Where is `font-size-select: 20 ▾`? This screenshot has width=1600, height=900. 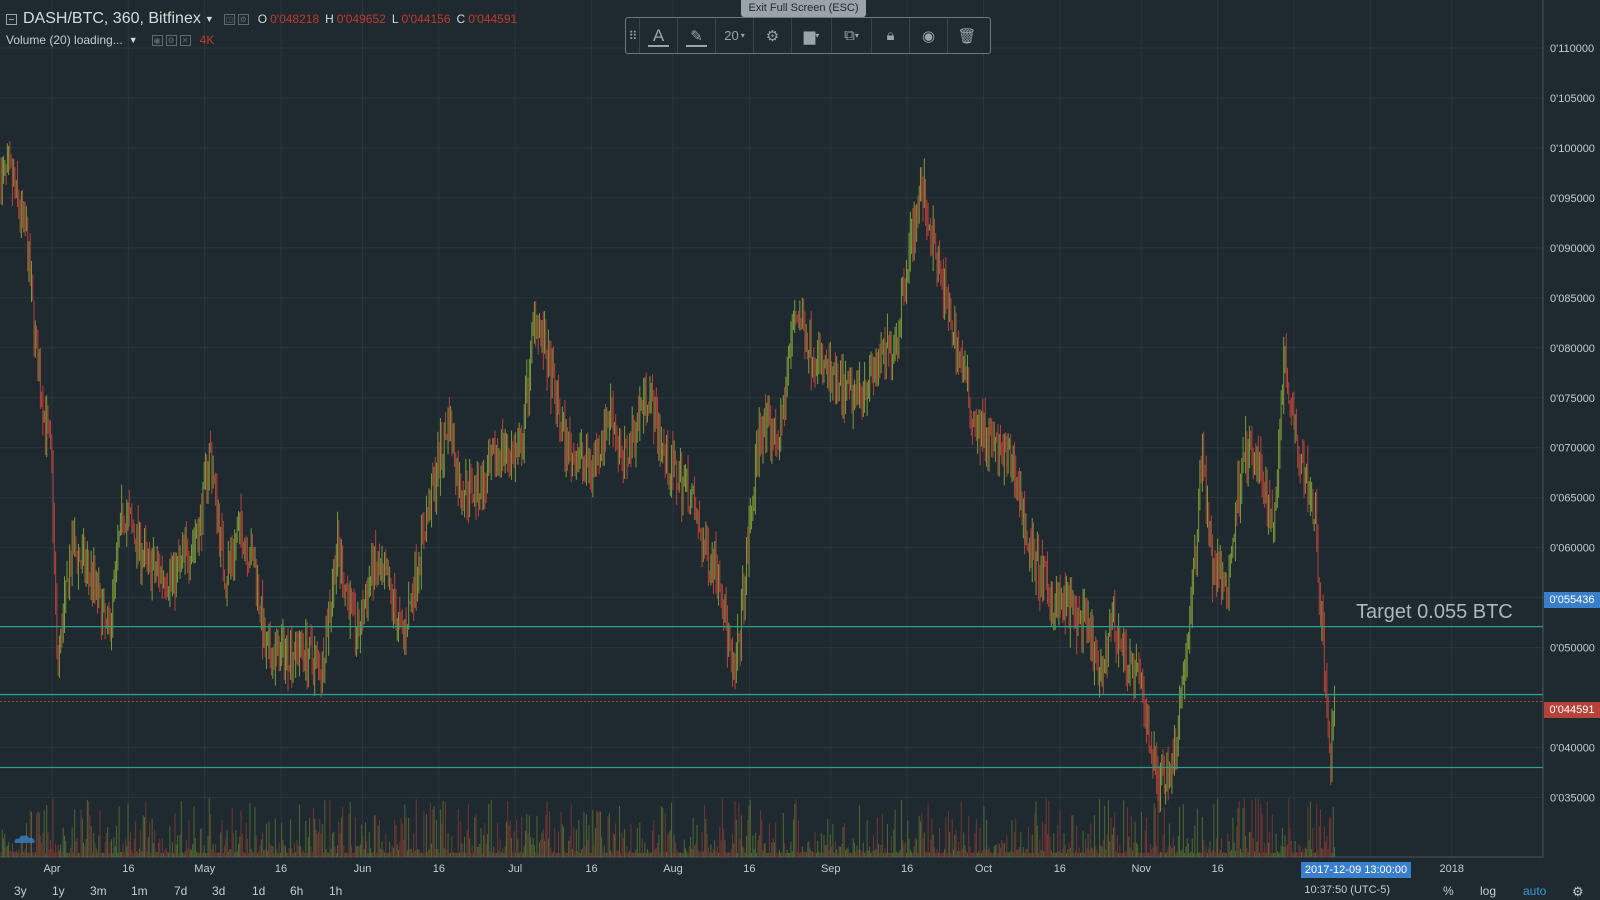
font-size-select: 20 ▾ is located at coordinates (735, 35).